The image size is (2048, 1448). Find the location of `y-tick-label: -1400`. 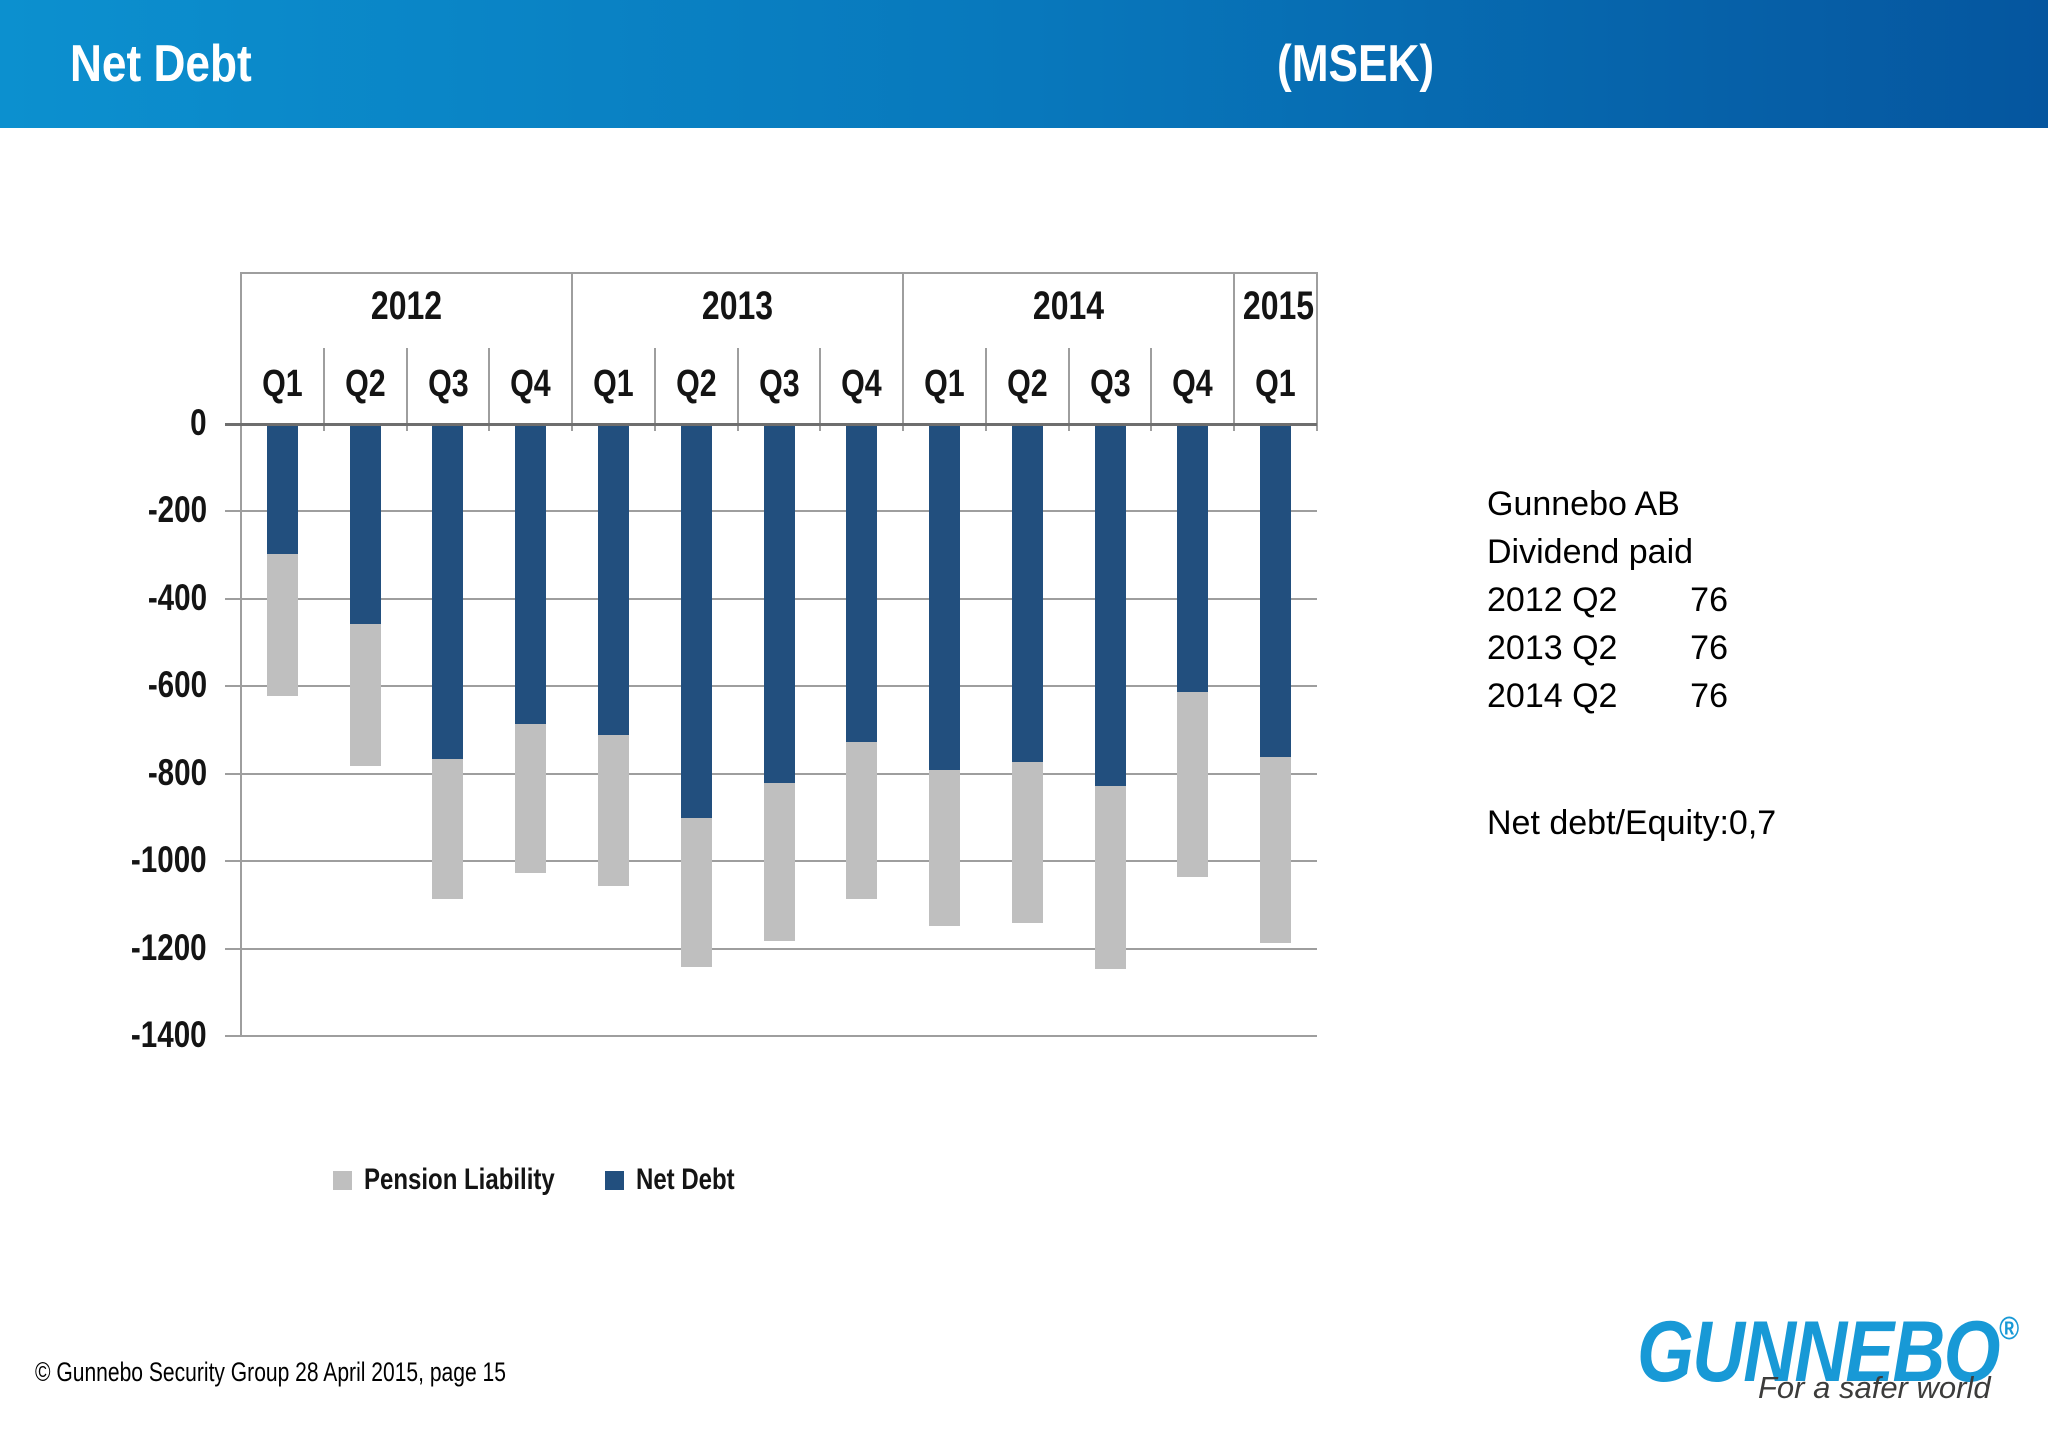

y-tick-label: -1400 is located at coordinates (169, 1034).